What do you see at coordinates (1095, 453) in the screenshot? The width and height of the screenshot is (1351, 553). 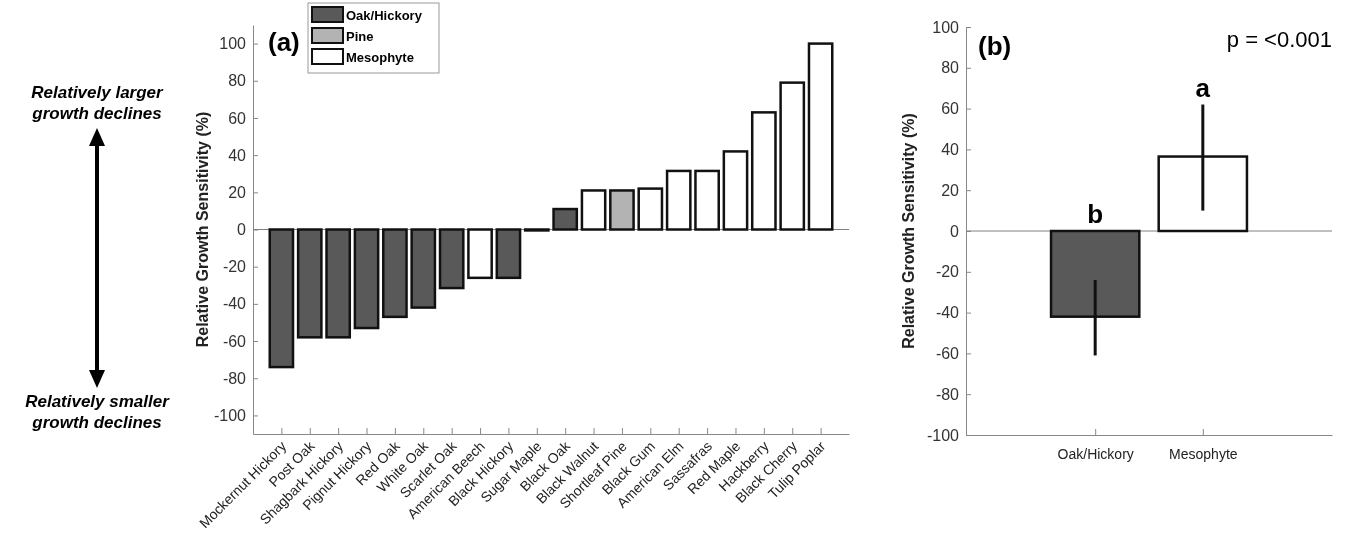 I see `x-tick-label: Oak/Hickory` at bounding box center [1095, 453].